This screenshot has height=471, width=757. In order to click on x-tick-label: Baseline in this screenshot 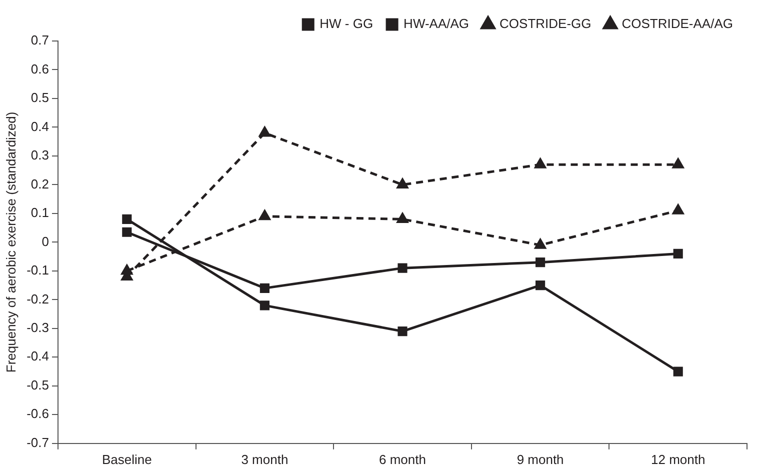, I will do `click(127, 459)`.